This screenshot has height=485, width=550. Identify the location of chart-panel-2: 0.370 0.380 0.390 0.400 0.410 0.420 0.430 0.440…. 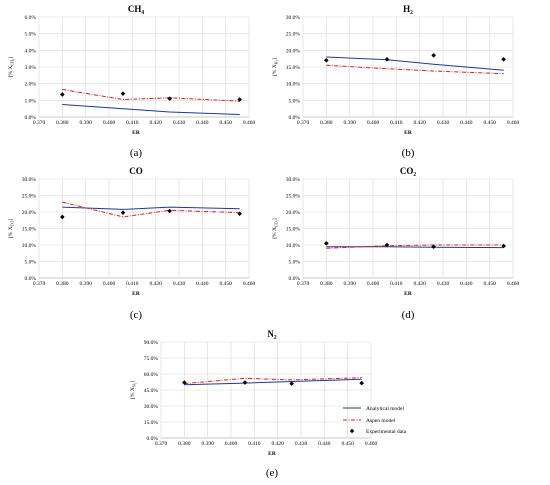
(395, 81).